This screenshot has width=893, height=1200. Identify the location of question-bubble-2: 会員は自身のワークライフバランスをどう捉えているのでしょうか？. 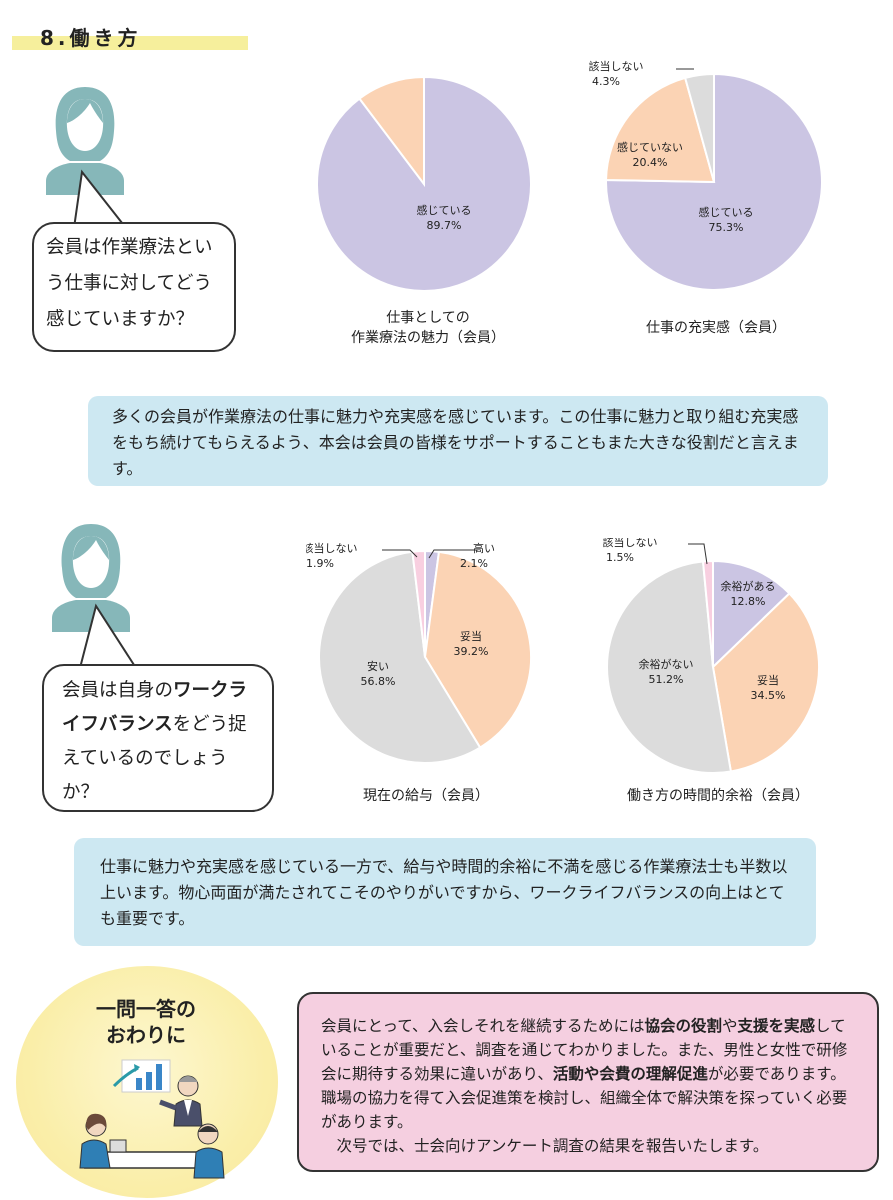
(158, 738).